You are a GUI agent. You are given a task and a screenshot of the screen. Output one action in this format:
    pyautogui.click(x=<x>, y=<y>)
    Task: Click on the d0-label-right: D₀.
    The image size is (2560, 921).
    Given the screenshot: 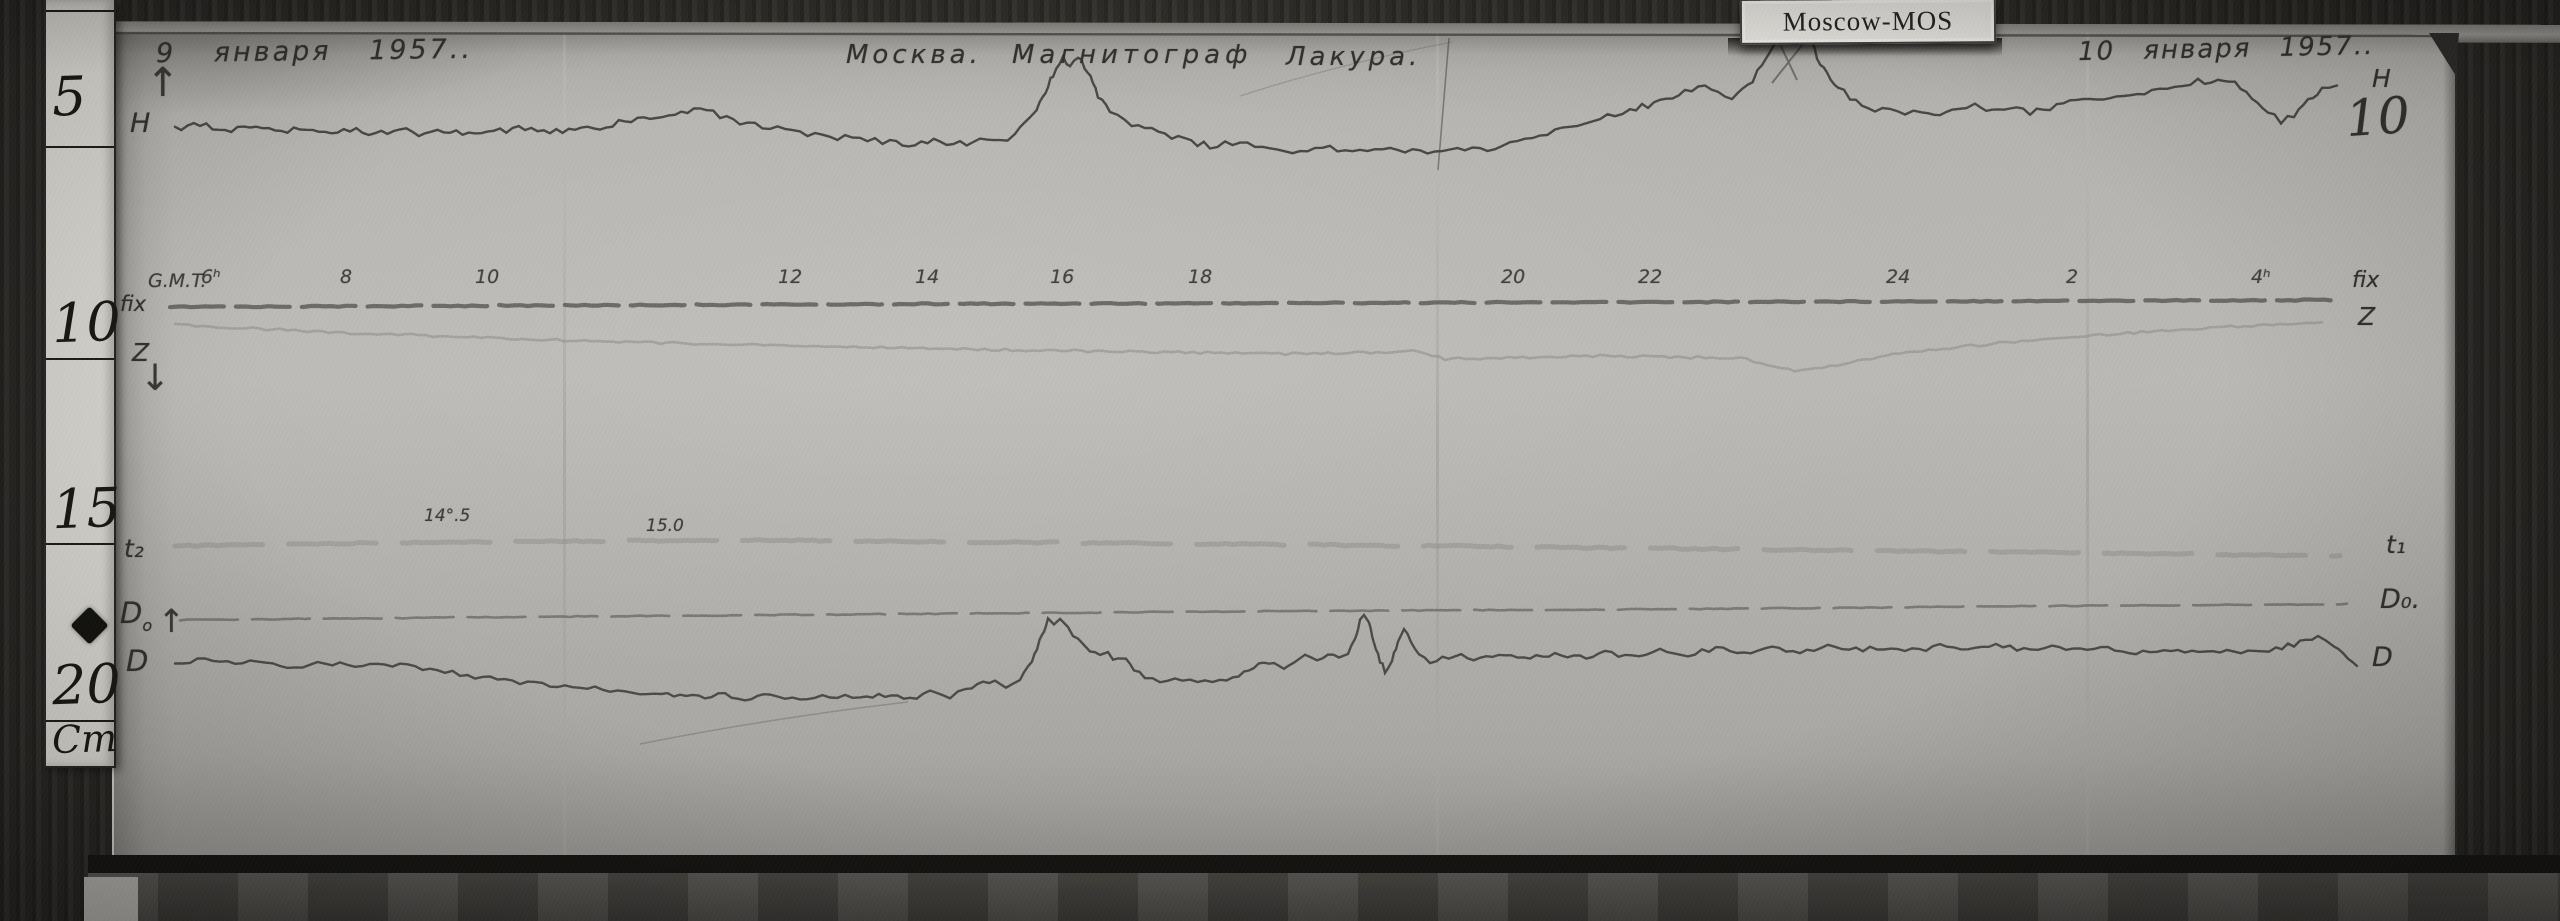 What is the action you would take?
    pyautogui.click(x=2400, y=599)
    